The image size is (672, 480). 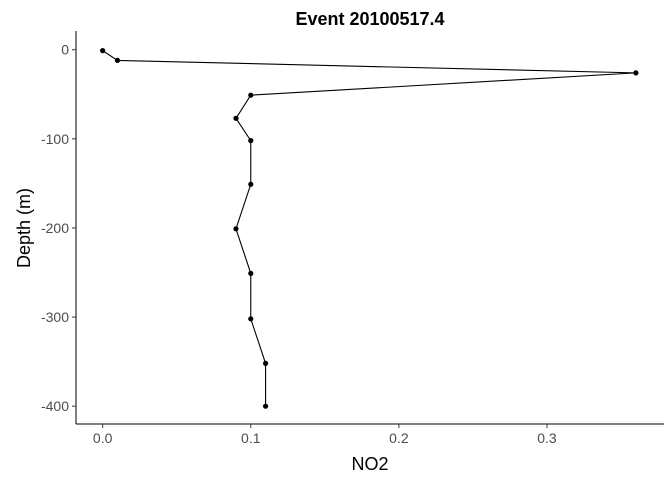 I want to click on y-tick-label: -400, so click(x=55, y=406).